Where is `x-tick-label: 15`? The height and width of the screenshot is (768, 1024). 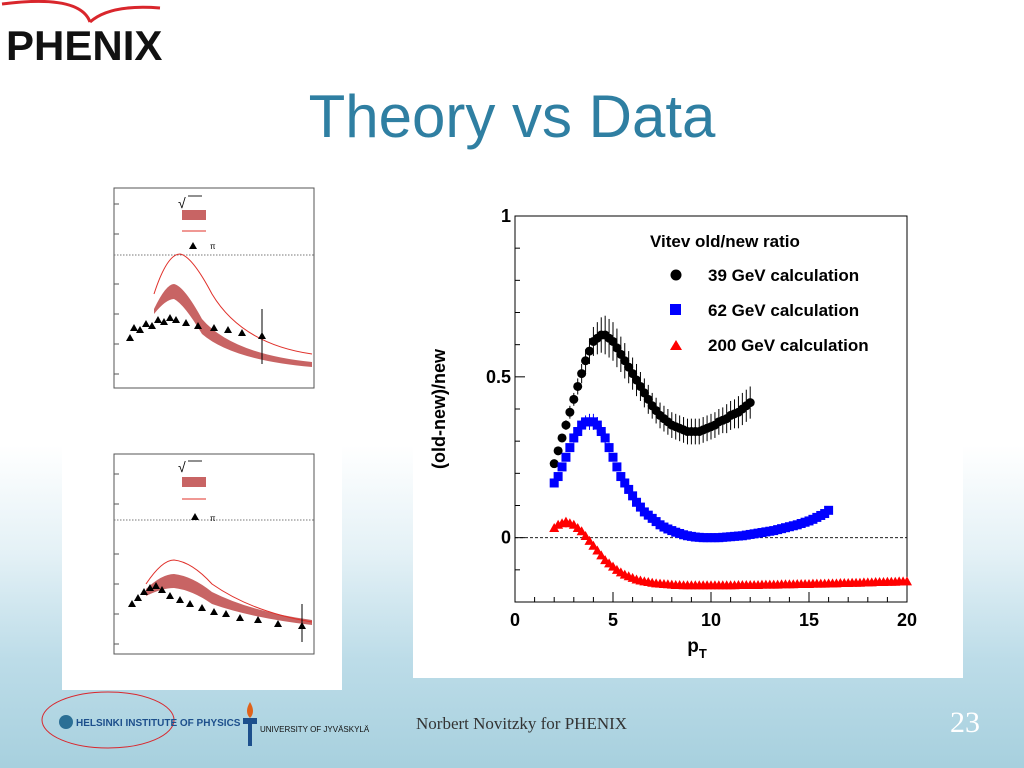
x-tick-label: 15 is located at coordinates (809, 620).